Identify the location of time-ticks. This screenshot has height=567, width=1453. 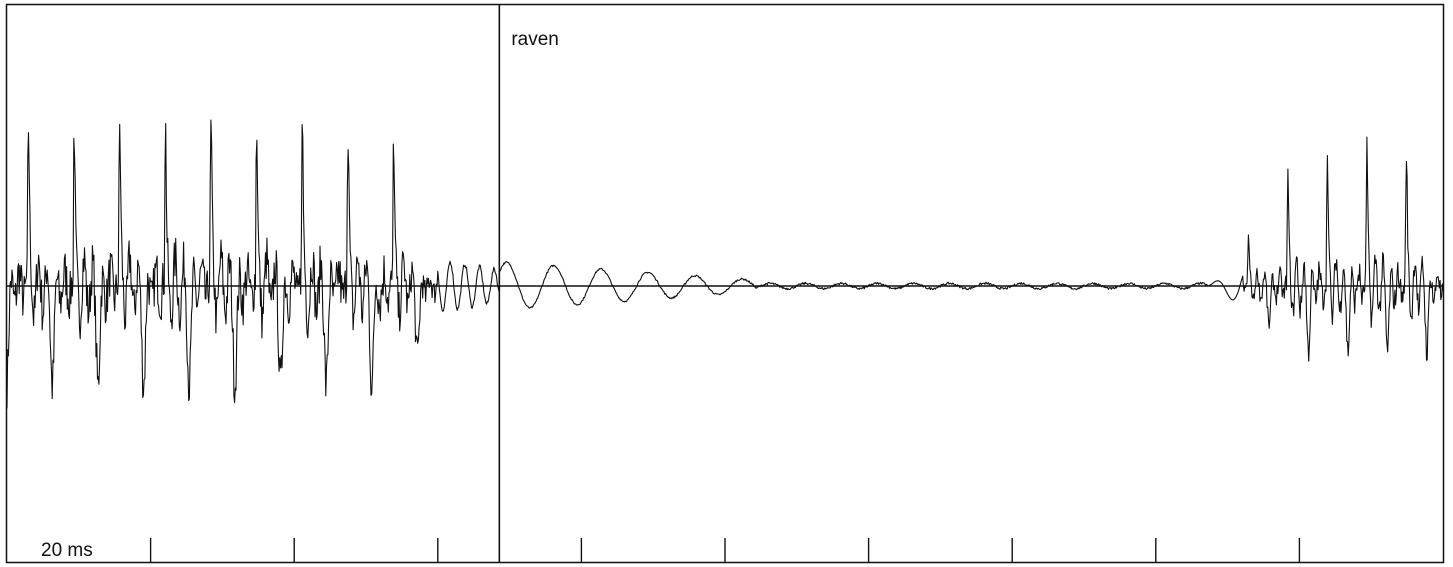
(725, 550).